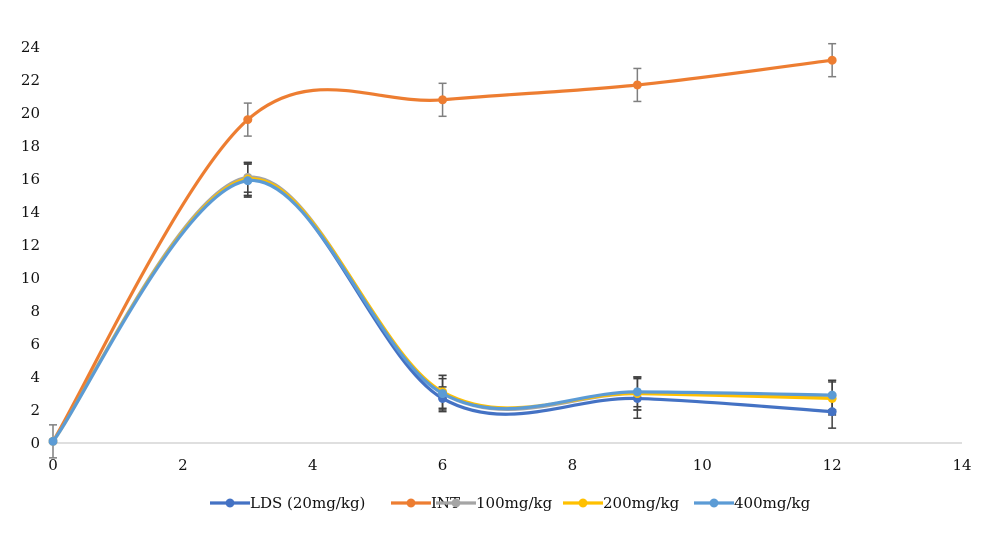  What do you see at coordinates (183, 465) in the screenshot?
I see `x-tick-label: 2` at bounding box center [183, 465].